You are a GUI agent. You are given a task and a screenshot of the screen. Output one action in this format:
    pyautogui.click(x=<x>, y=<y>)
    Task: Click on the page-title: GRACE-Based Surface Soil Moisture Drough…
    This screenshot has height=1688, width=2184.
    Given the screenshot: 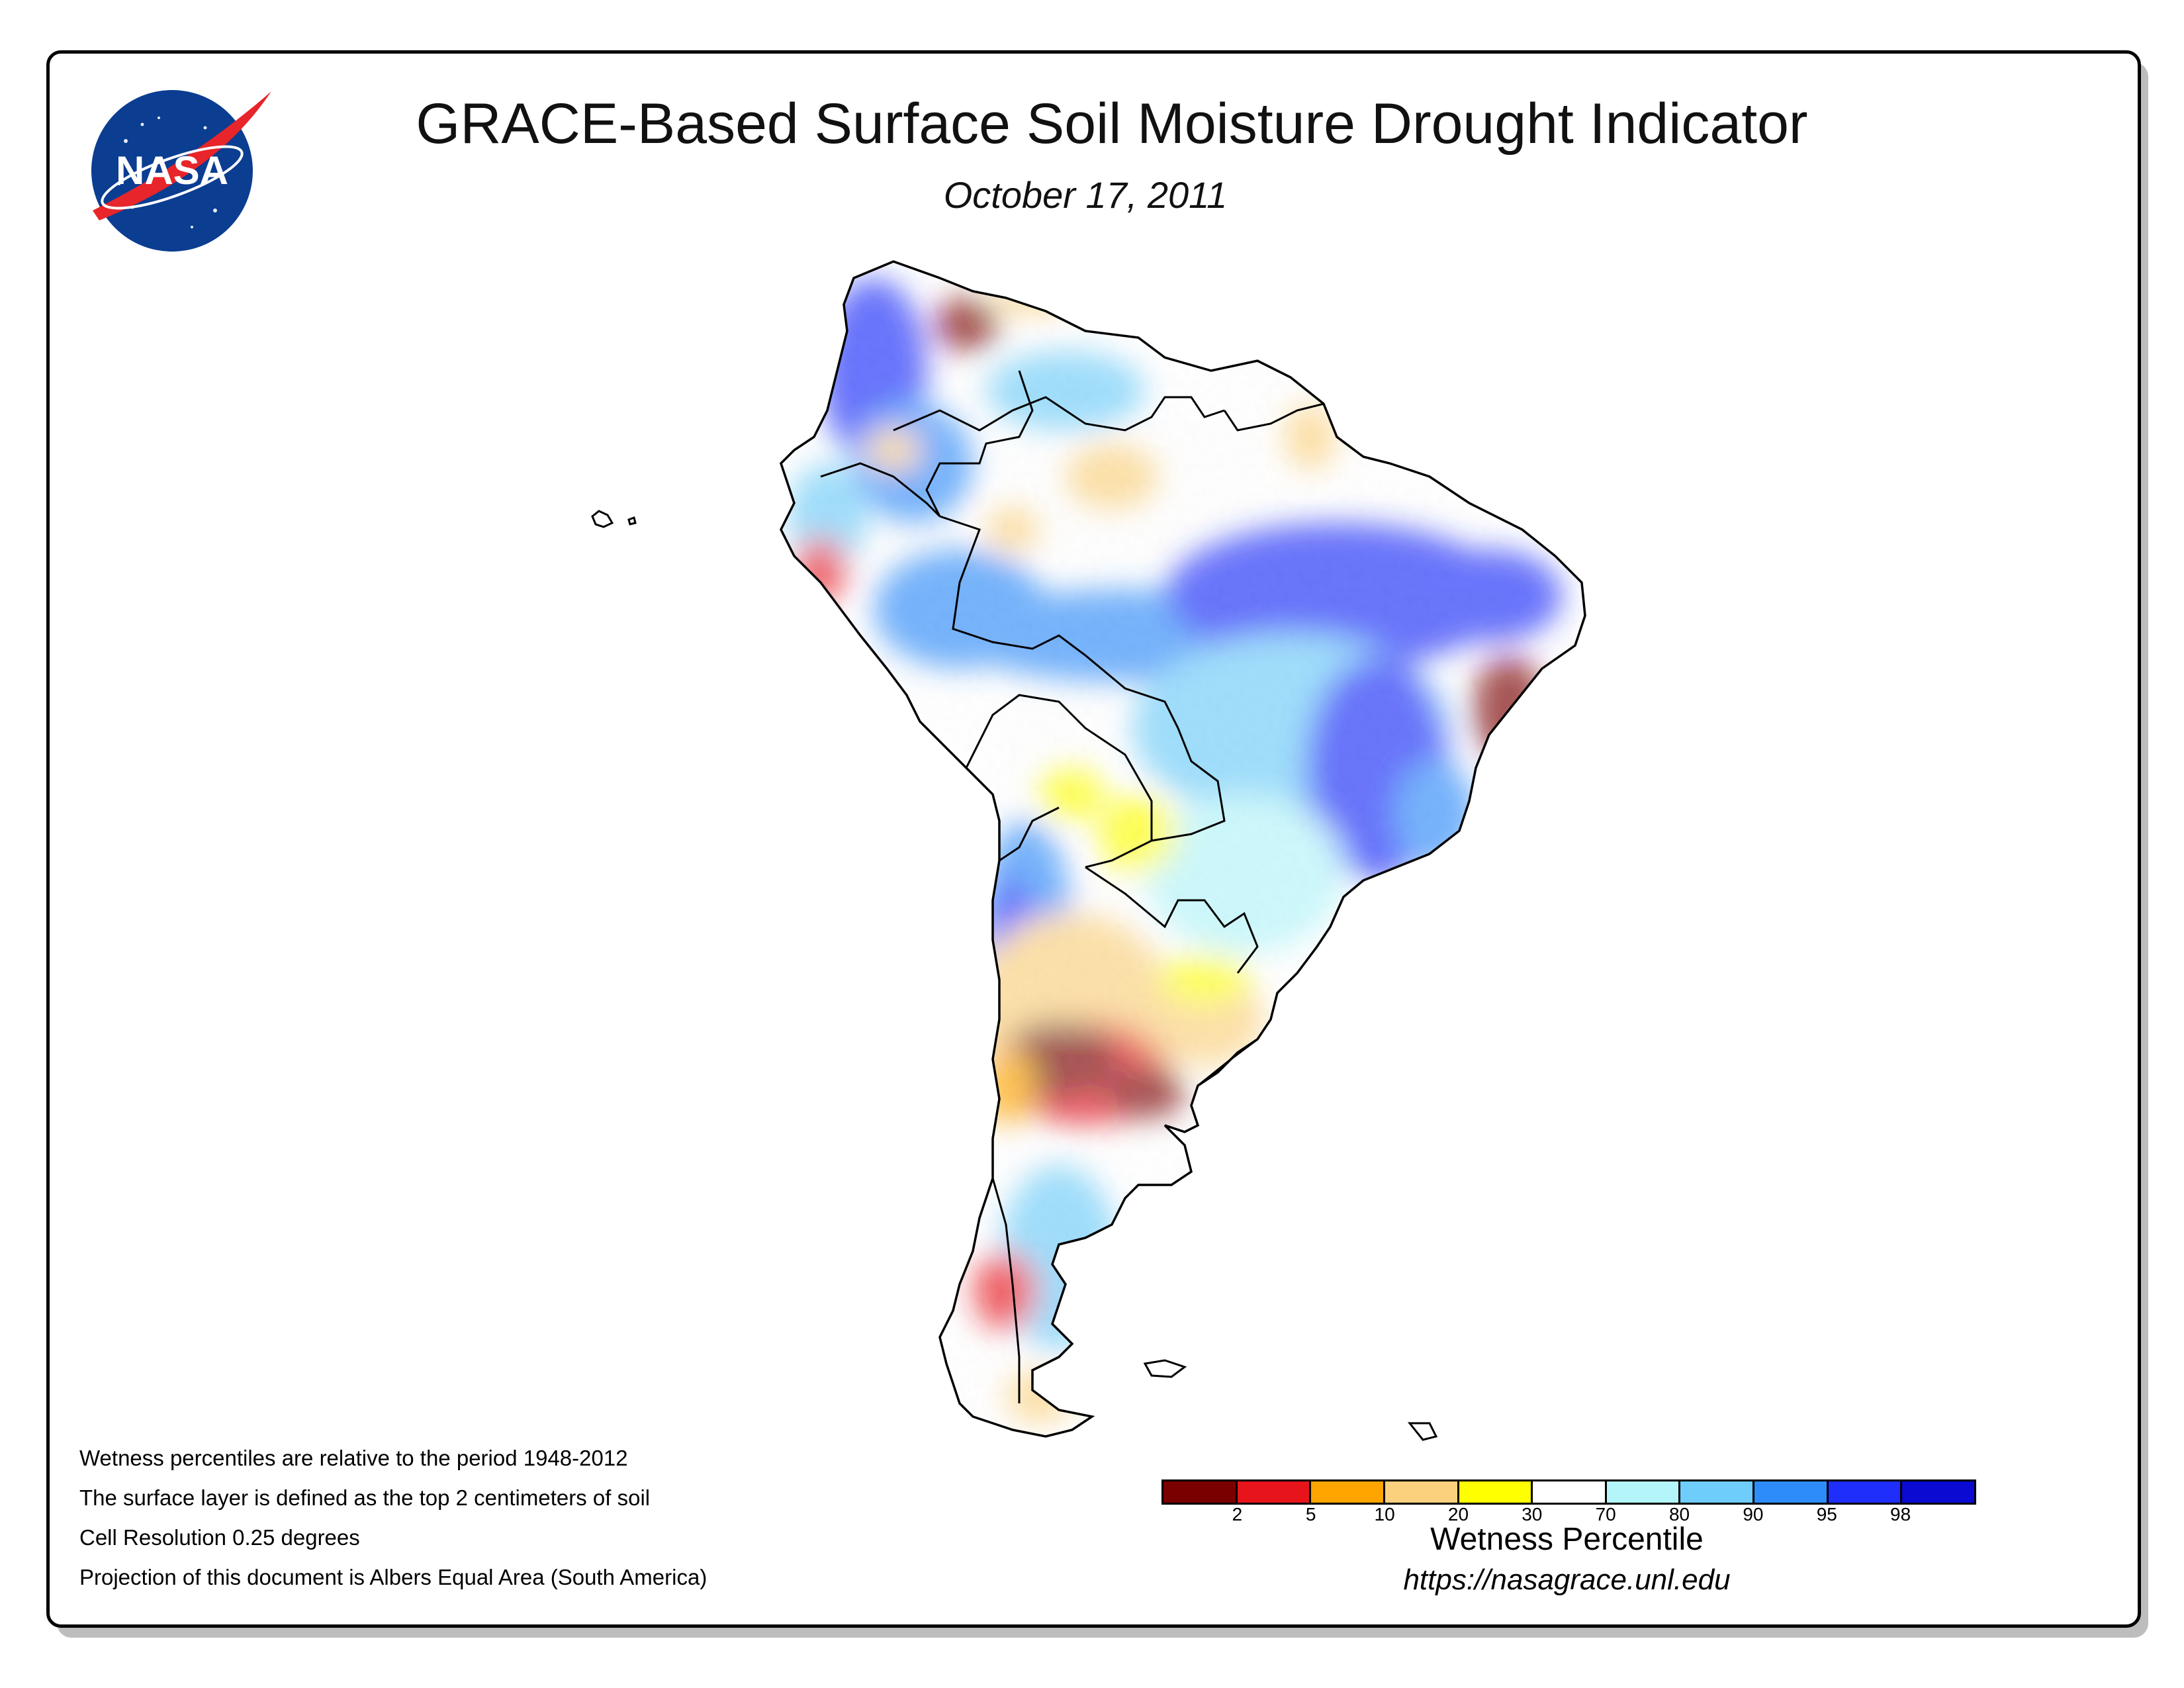 What is the action you would take?
    pyautogui.click(x=1112, y=124)
    